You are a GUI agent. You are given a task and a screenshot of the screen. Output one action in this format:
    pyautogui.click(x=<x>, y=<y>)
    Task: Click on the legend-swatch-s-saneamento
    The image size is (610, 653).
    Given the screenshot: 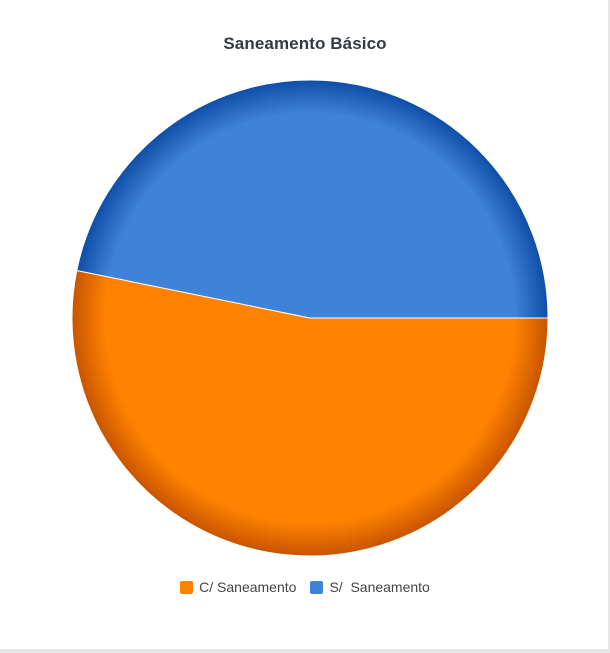 What is the action you would take?
    pyautogui.click(x=317, y=587)
    